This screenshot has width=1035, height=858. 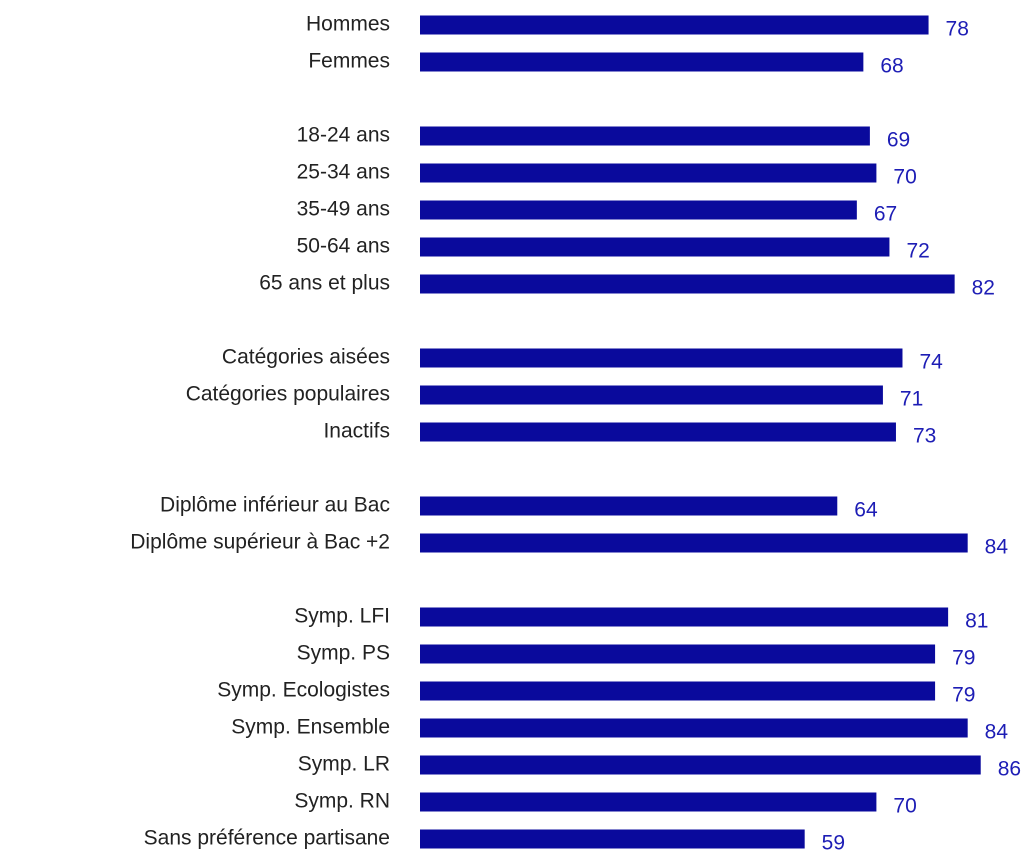 What do you see at coordinates (924, 436) in the screenshot?
I see `value-label: 73` at bounding box center [924, 436].